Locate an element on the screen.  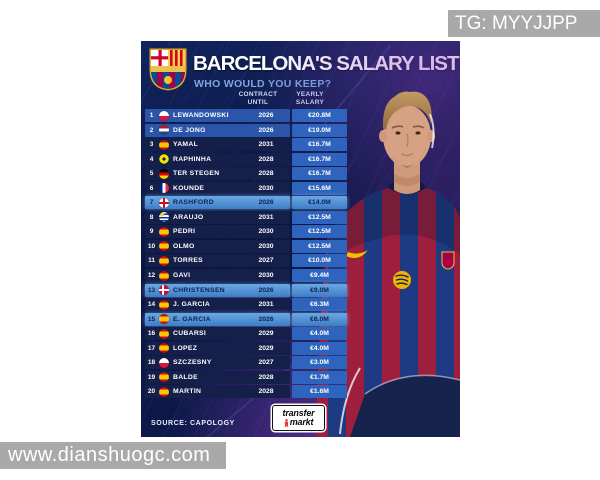
table-row: 2 DE JONG 2026 €19.0M is located at coordinates (246, 130).